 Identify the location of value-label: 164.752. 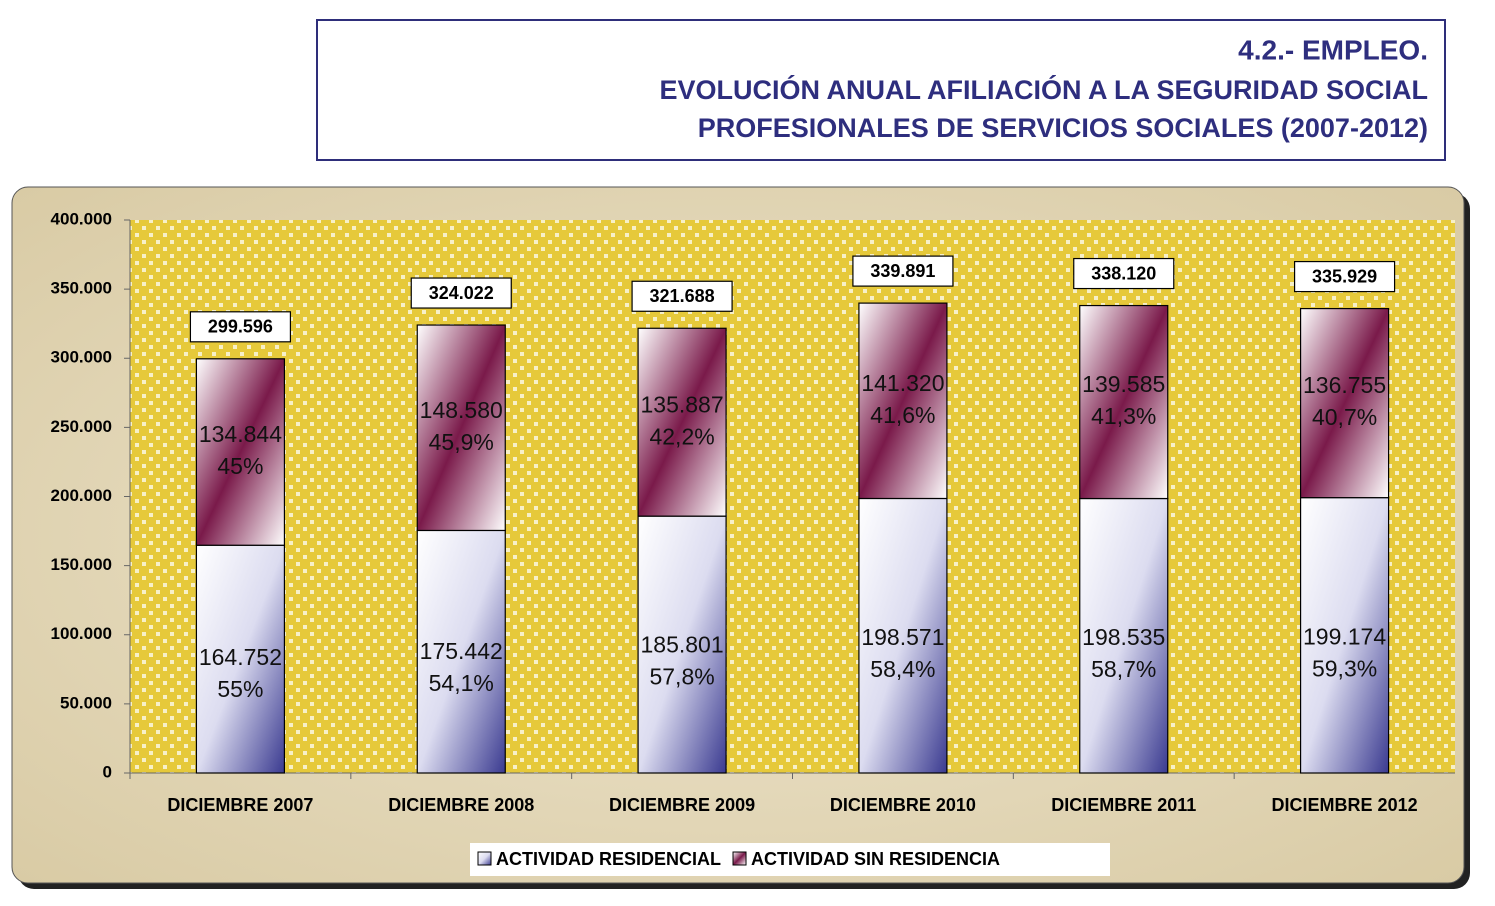
(240, 657).